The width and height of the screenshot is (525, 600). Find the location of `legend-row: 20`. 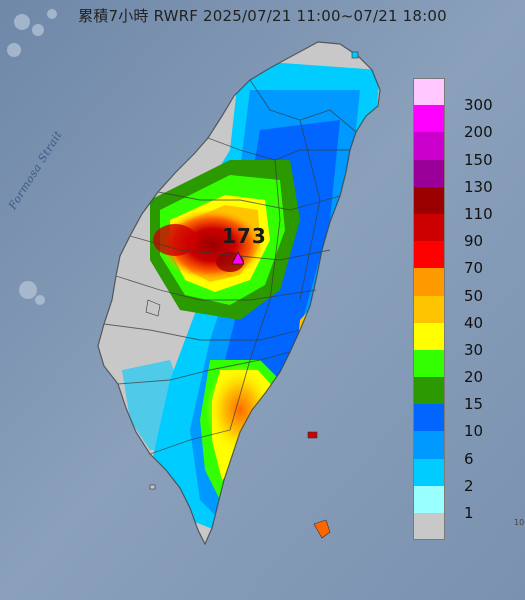

legend-row: 20 is located at coordinates (459, 367).